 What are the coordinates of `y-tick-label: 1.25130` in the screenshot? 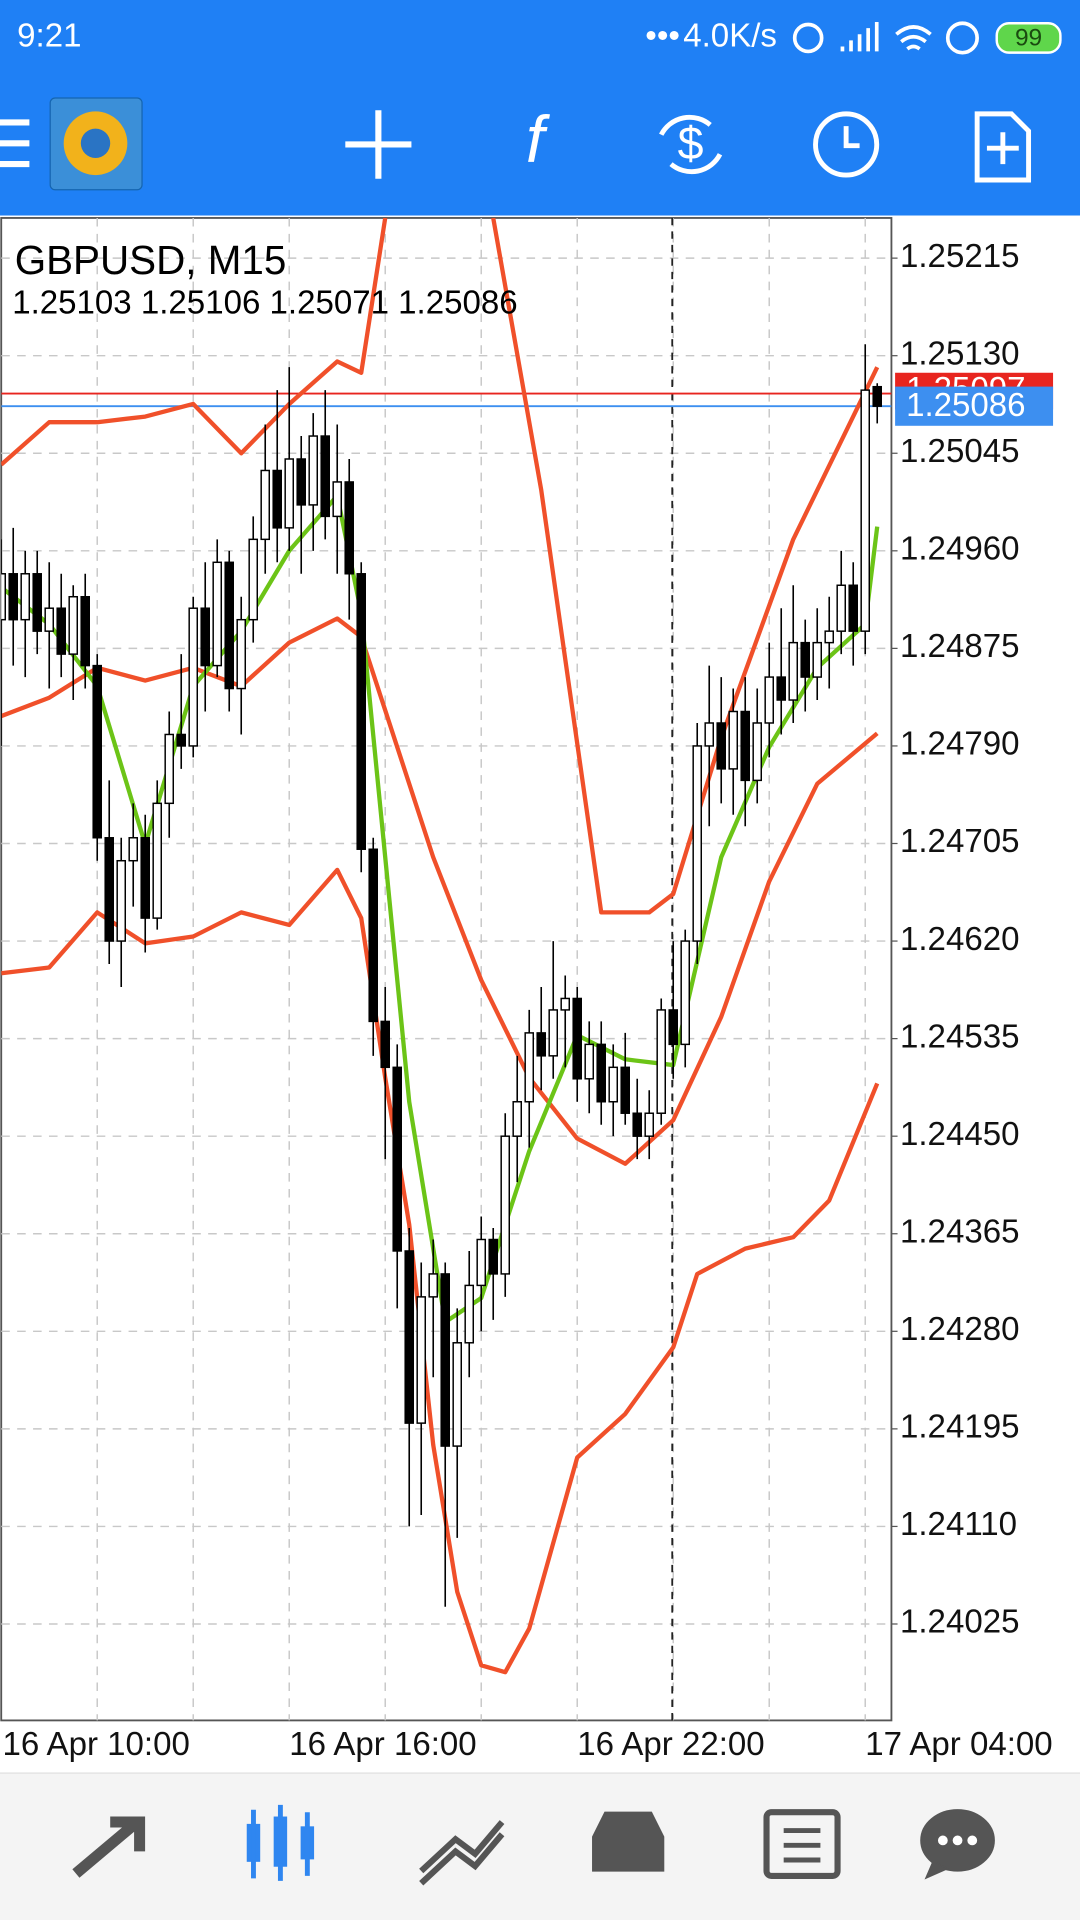 It's located at (959, 353).